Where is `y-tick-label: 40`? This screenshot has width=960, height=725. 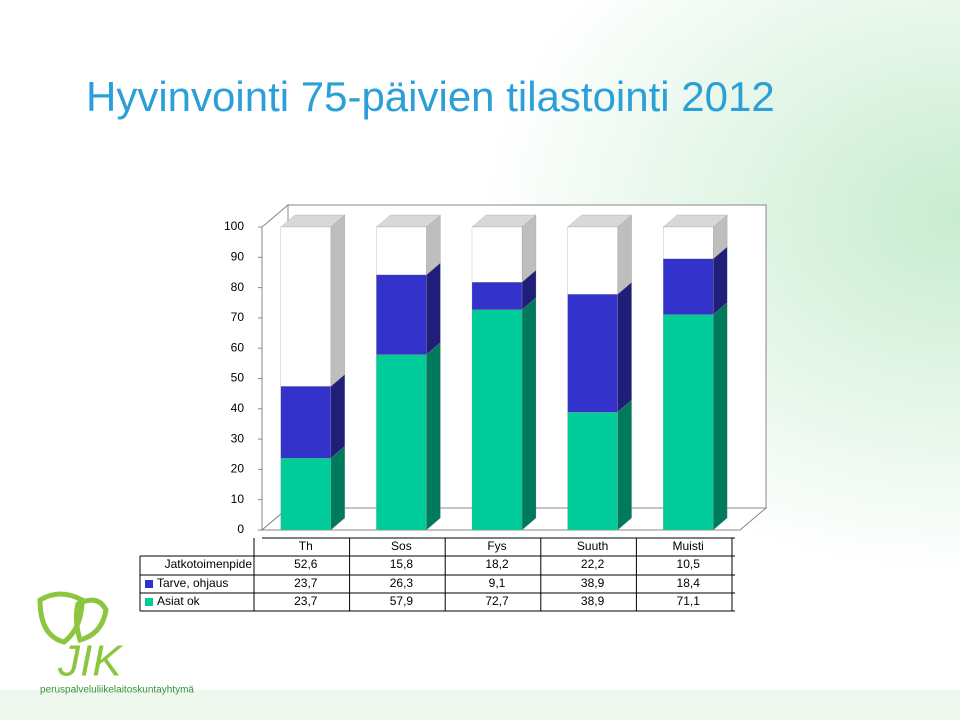
y-tick-label: 40 is located at coordinates (238, 408).